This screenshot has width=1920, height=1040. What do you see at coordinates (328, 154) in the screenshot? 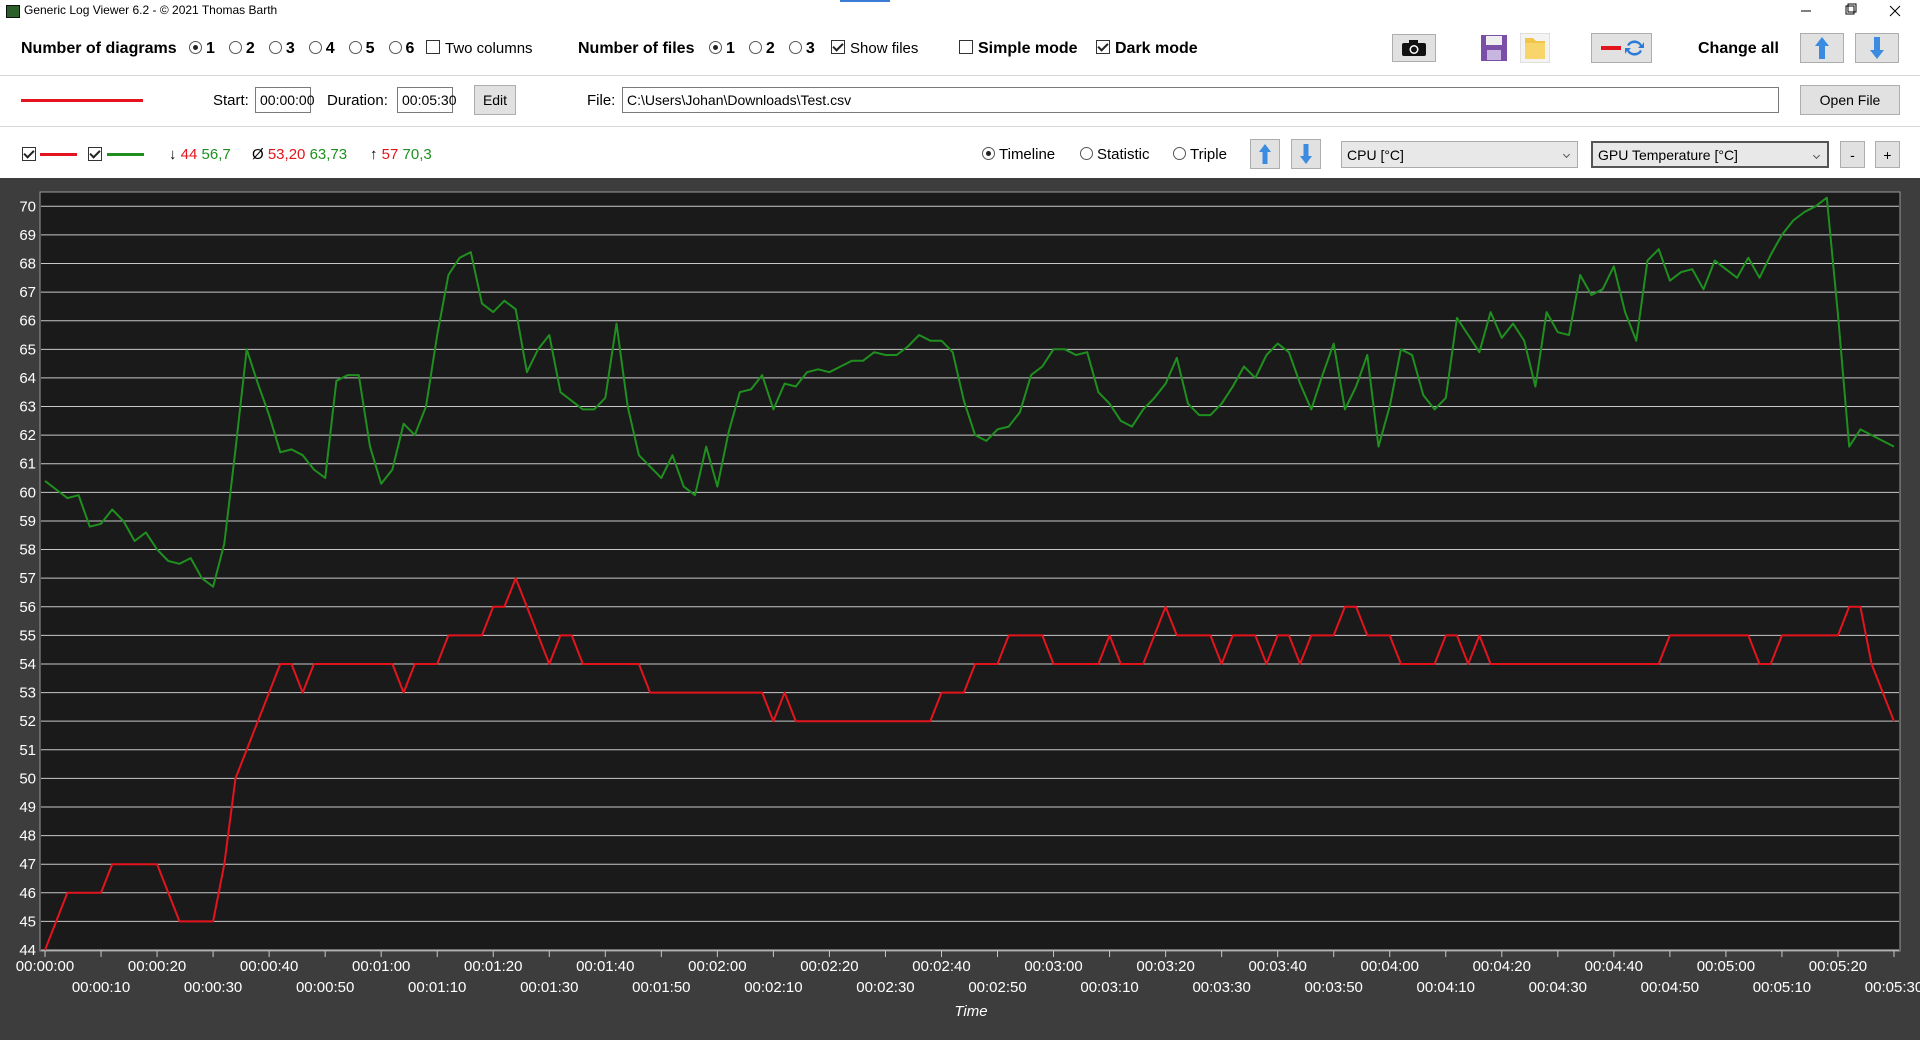
I see `avg-gpu: 63,73` at bounding box center [328, 154].